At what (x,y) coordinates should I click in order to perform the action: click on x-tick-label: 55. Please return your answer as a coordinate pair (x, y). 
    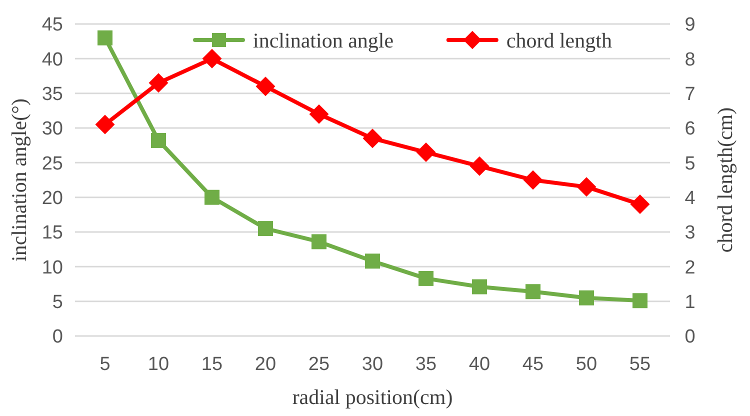
    Looking at the image, I should click on (640, 364).